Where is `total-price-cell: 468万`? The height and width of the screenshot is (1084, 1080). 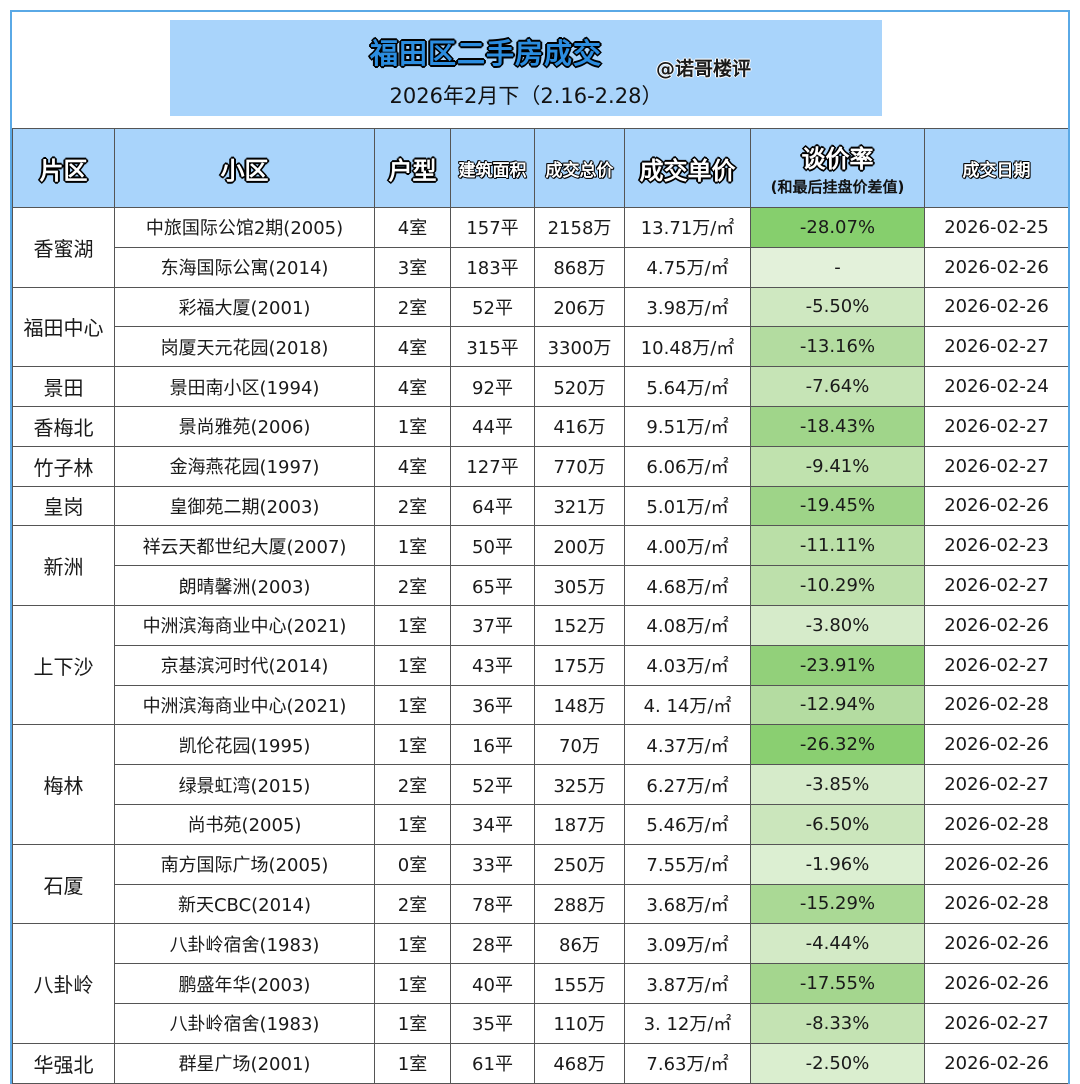
total-price-cell: 468万 is located at coordinates (579, 1063).